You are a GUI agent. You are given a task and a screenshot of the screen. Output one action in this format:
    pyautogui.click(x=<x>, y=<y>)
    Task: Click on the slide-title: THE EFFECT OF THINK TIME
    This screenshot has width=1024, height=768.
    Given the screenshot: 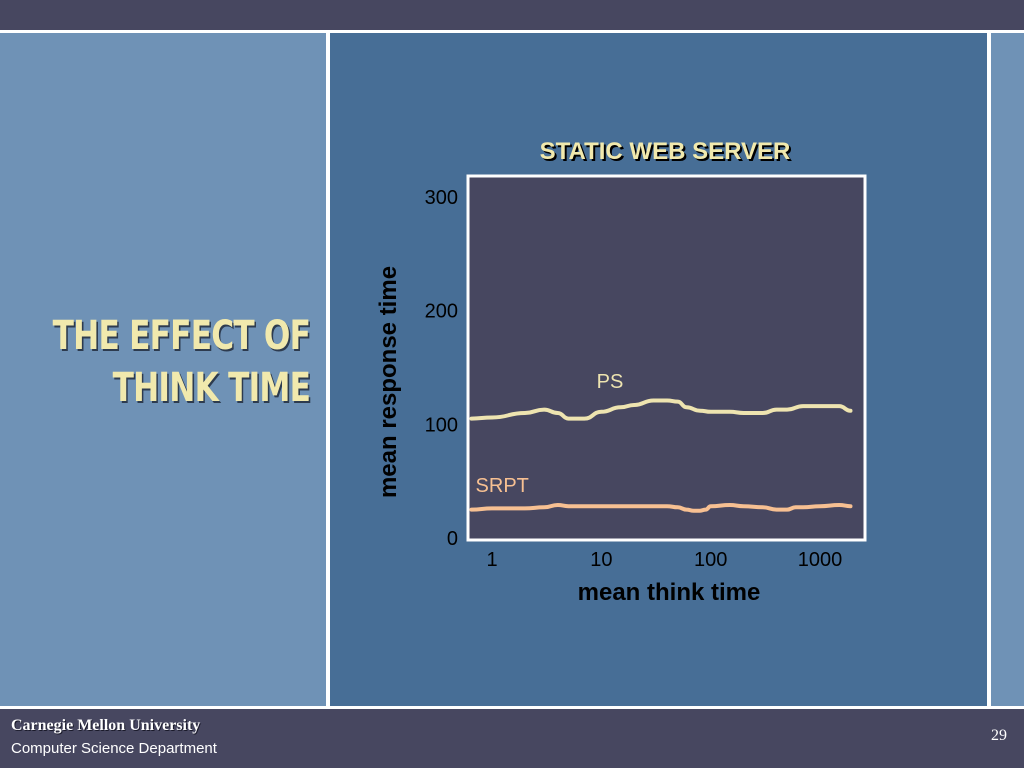 What is the action you would take?
    pyautogui.click(x=181, y=362)
    